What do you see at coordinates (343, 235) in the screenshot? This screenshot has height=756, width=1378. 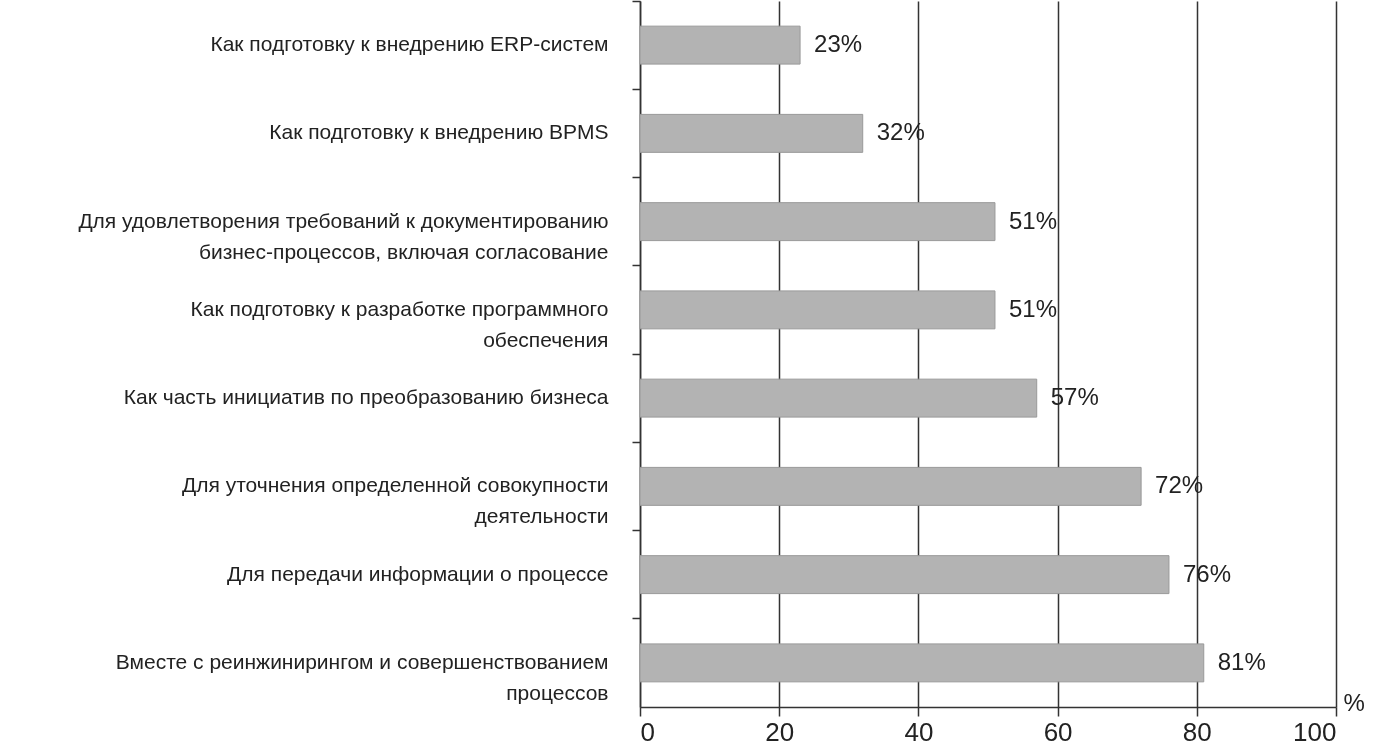 I see `y-tick-label: Для удовлетворения требований к документированию бизнес-процессов, включая согласование` at bounding box center [343, 235].